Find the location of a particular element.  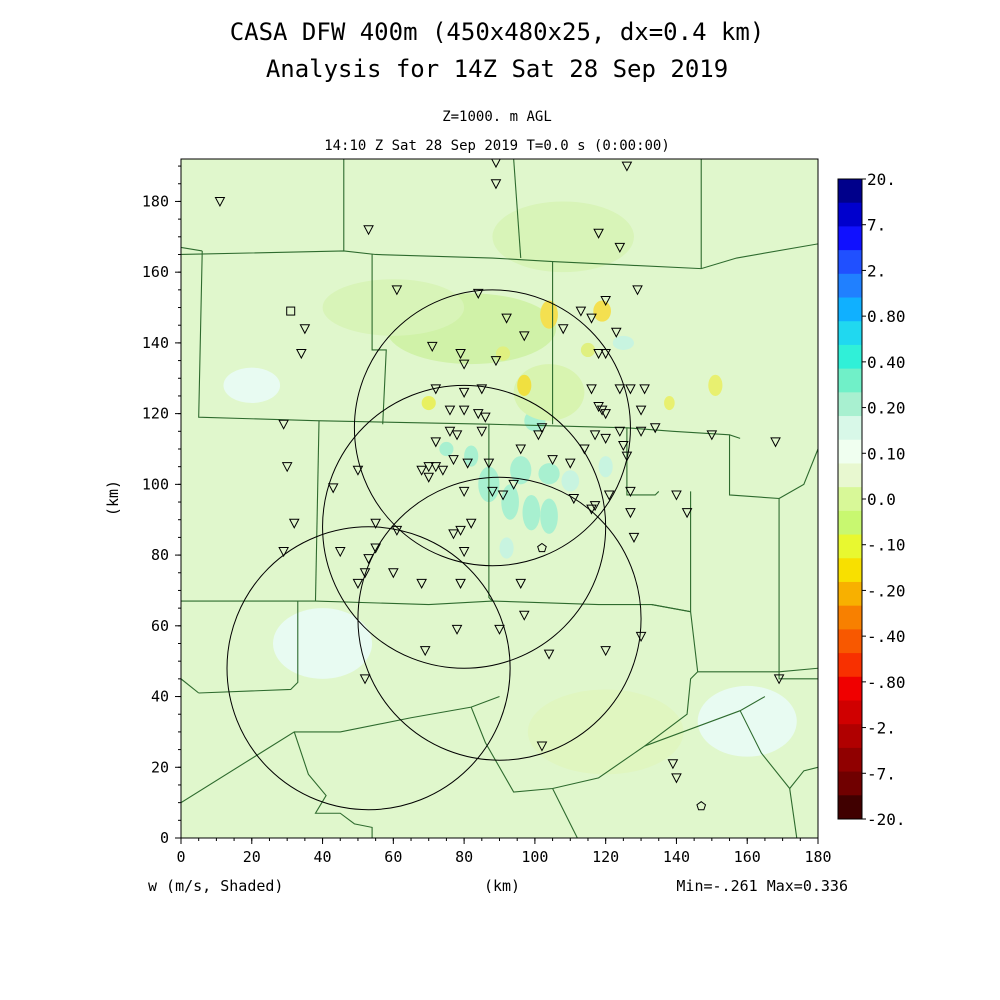

colorbar-label: 2. is located at coordinates (876, 270).